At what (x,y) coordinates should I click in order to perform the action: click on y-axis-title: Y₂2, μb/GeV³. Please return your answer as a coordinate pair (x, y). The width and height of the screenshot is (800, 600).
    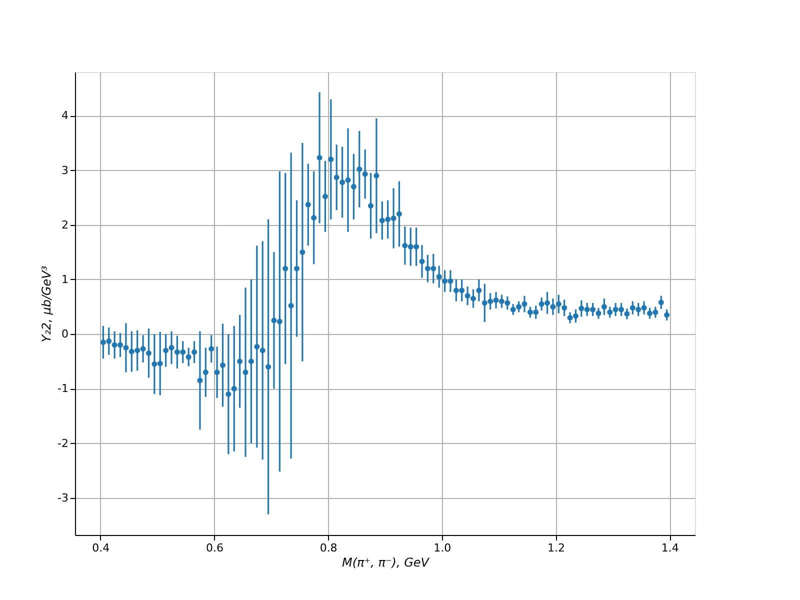
    Looking at the image, I should click on (47, 304).